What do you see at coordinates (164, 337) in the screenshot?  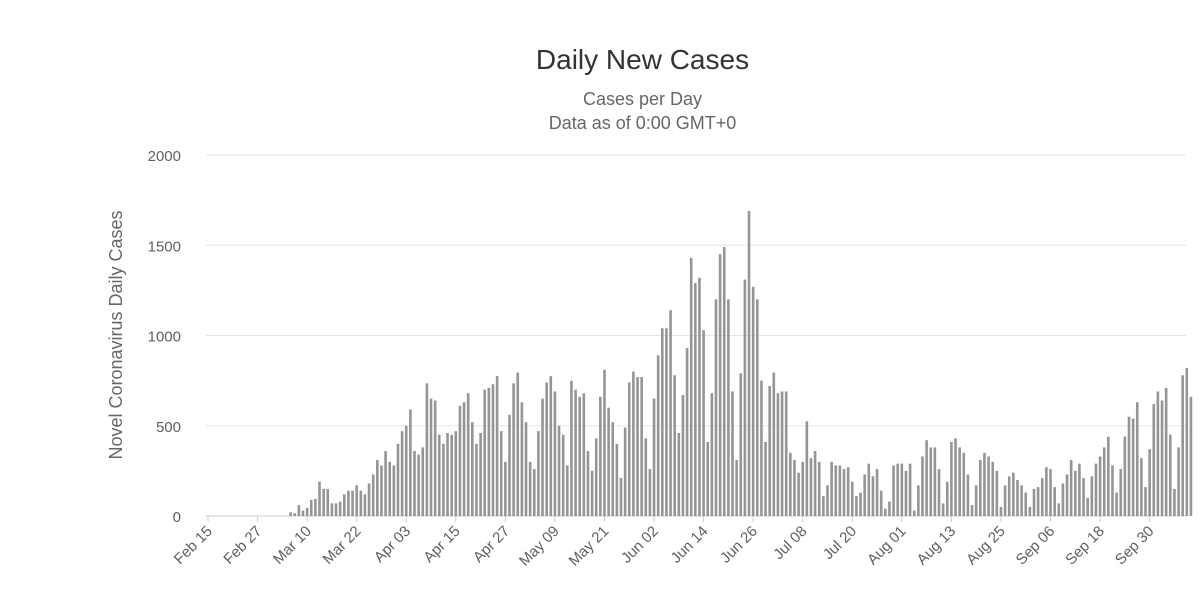 I see `y-tick-label: 1000` at bounding box center [164, 337].